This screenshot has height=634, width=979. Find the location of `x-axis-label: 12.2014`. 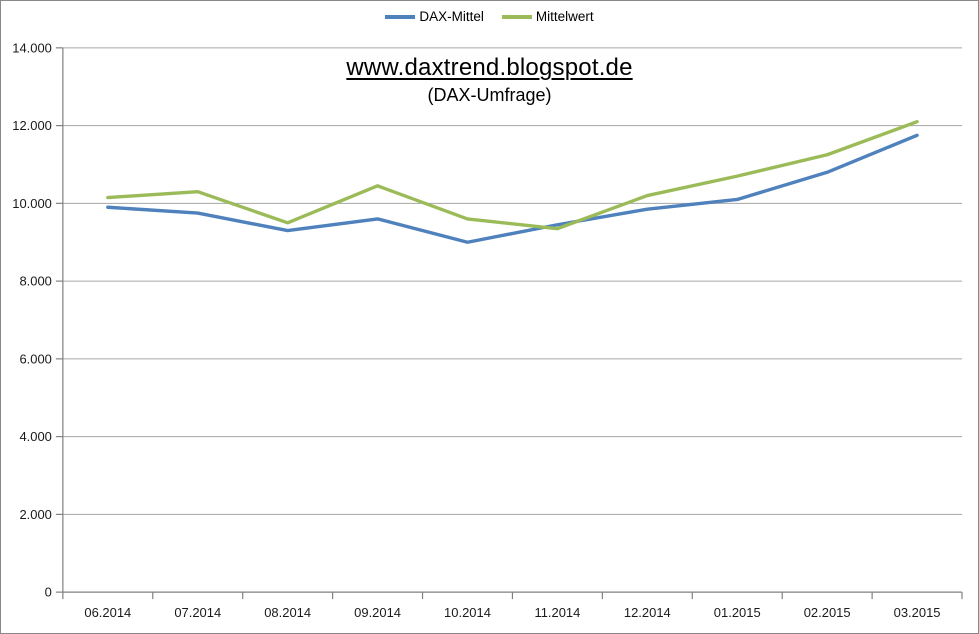

x-axis-label: 12.2014 is located at coordinates (647, 612).